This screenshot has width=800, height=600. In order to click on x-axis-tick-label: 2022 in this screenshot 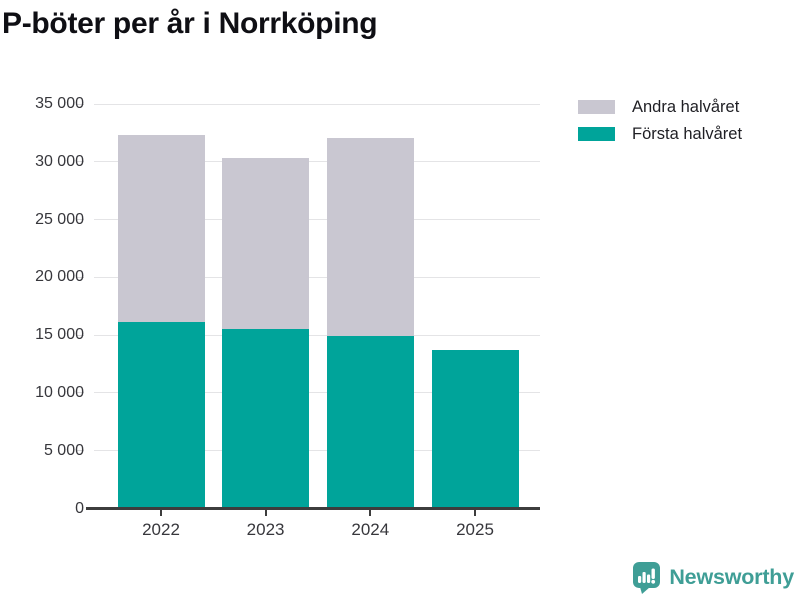, I will do `click(161, 529)`.